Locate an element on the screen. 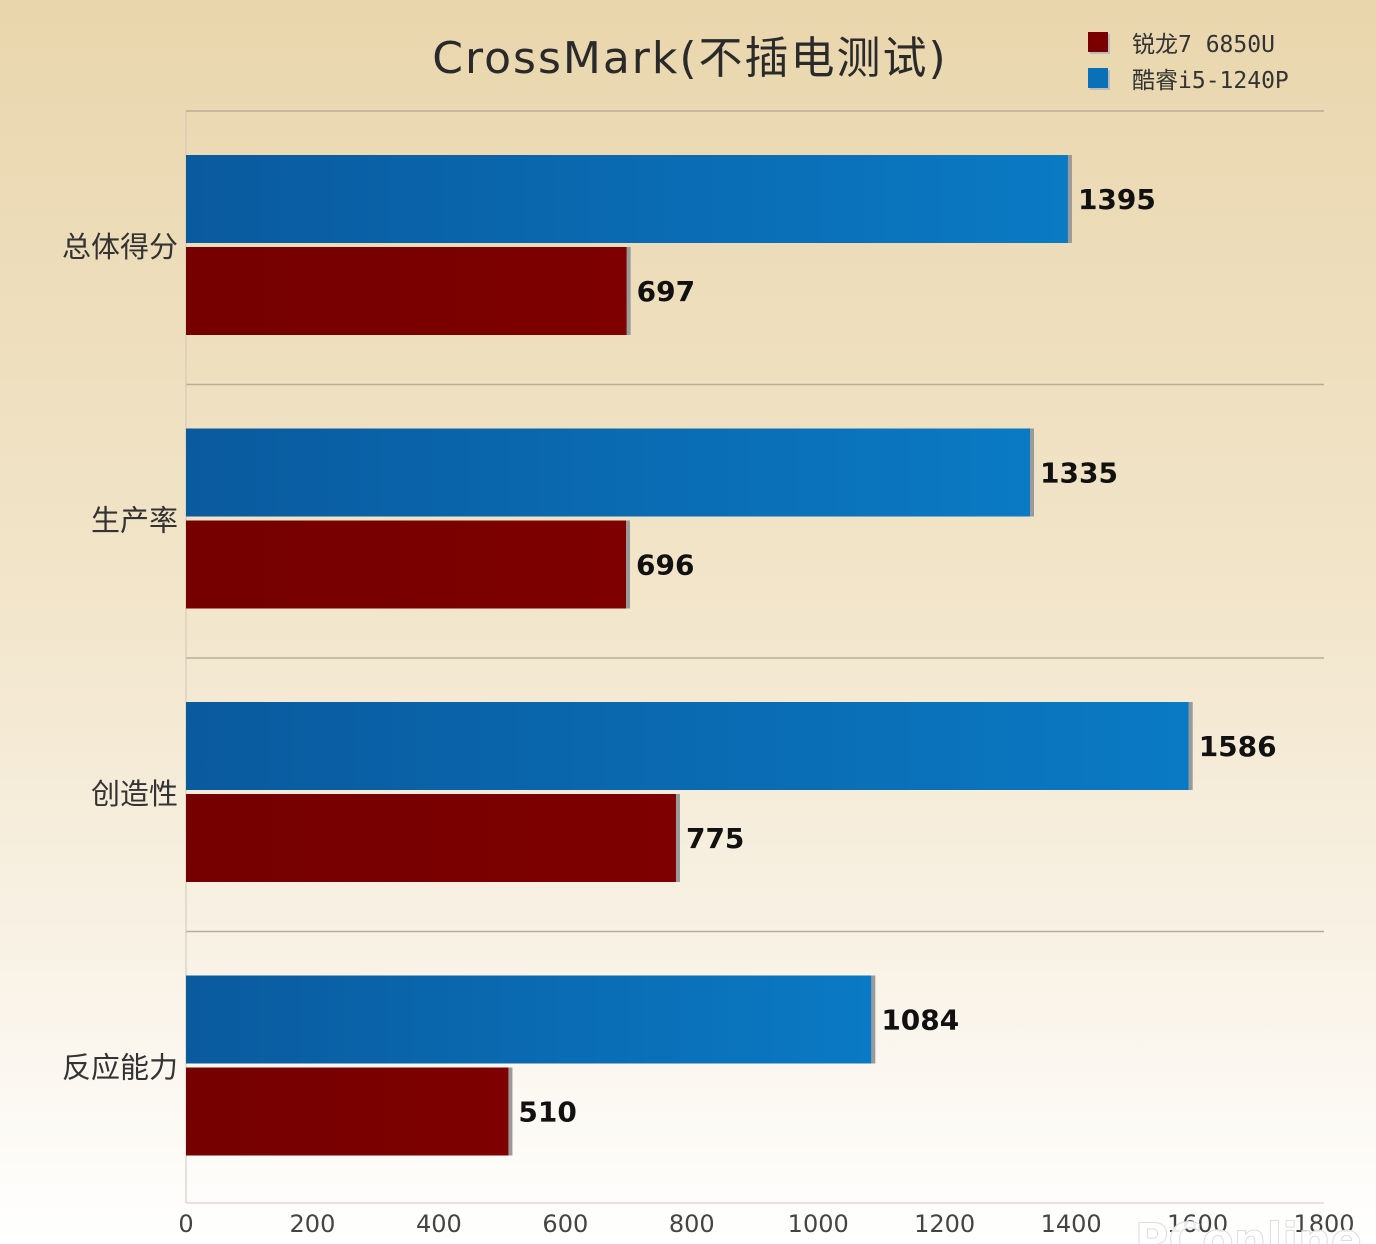 The width and height of the screenshot is (1376, 1244). data-label: 775 is located at coordinates (715, 838).